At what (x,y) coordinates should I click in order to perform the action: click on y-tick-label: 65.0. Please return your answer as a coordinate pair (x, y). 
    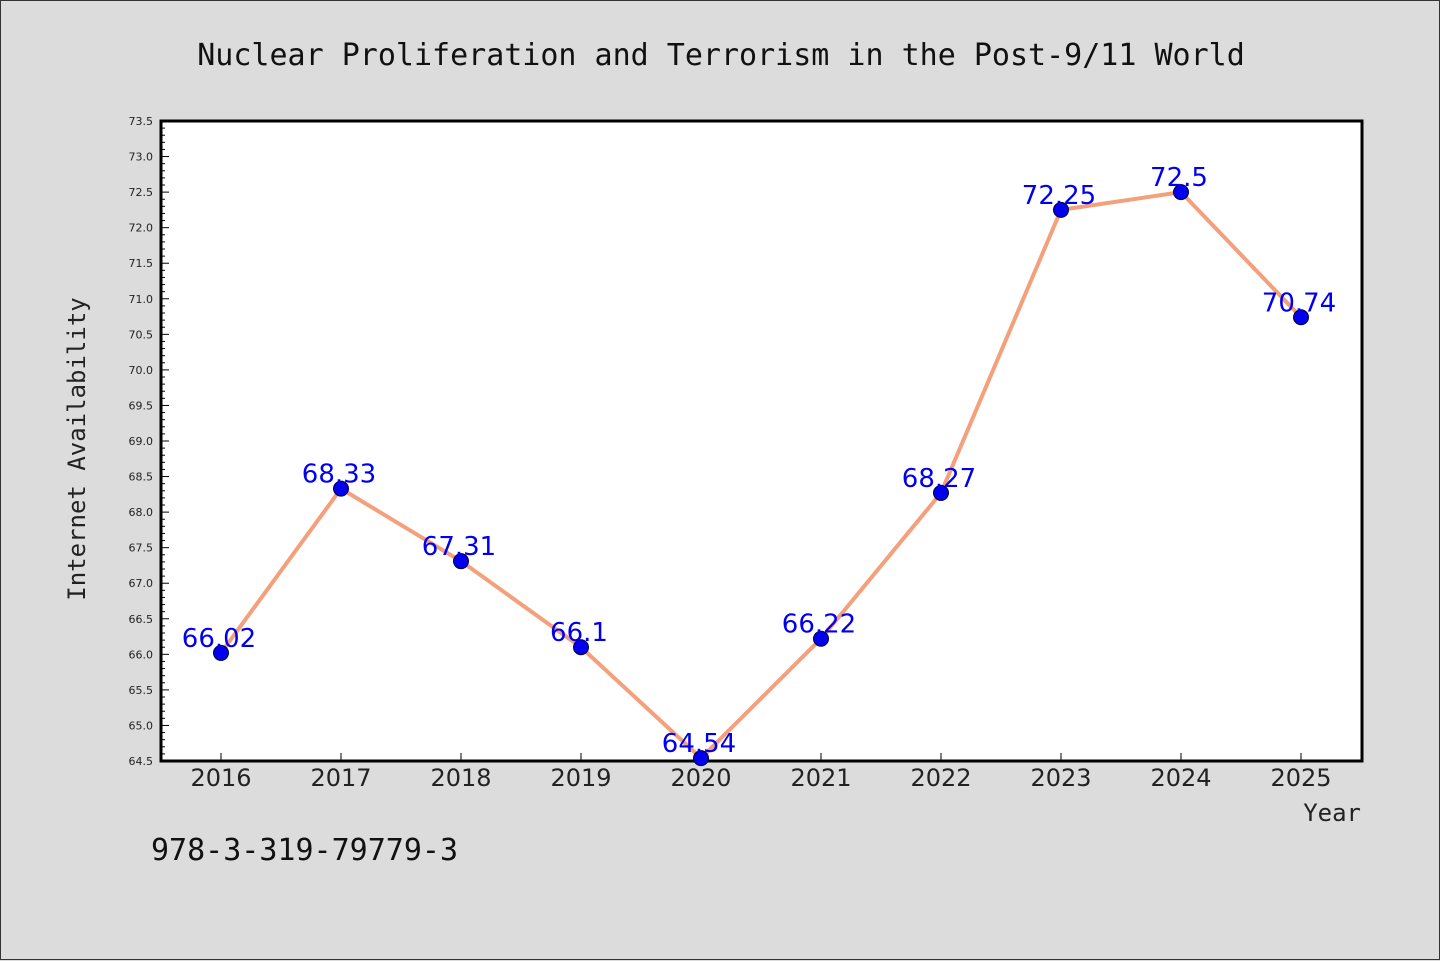
    Looking at the image, I should click on (141, 725).